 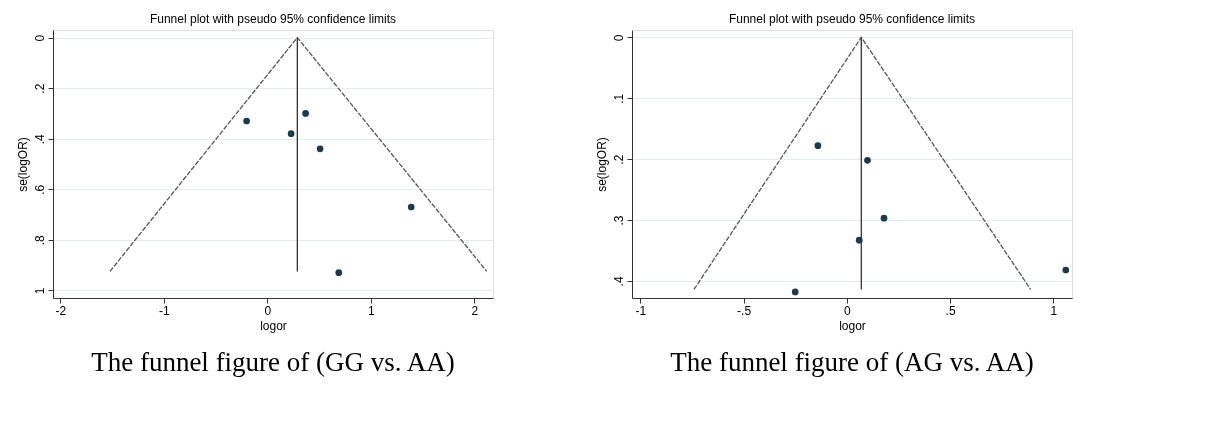 I want to click on text: The funnel figure of (AG vs. AA), so click(x=852, y=362).